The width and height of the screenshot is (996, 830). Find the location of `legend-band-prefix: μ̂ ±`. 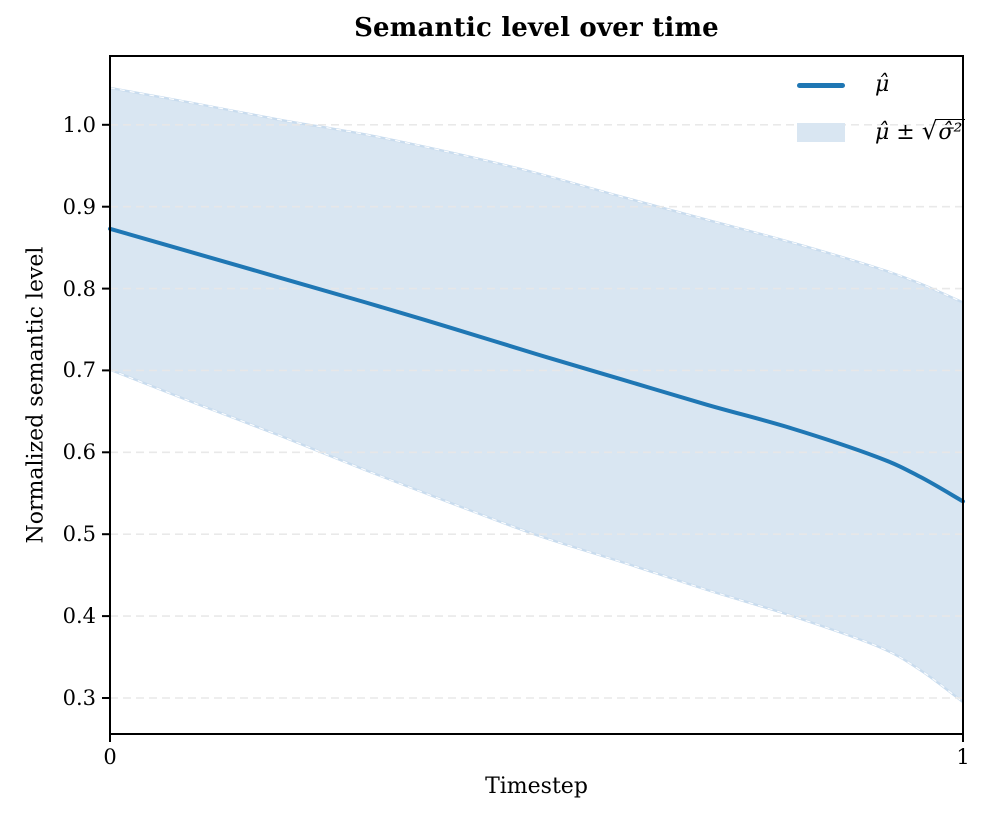

legend-band-prefix: μ̂ ± is located at coordinates (898, 132).